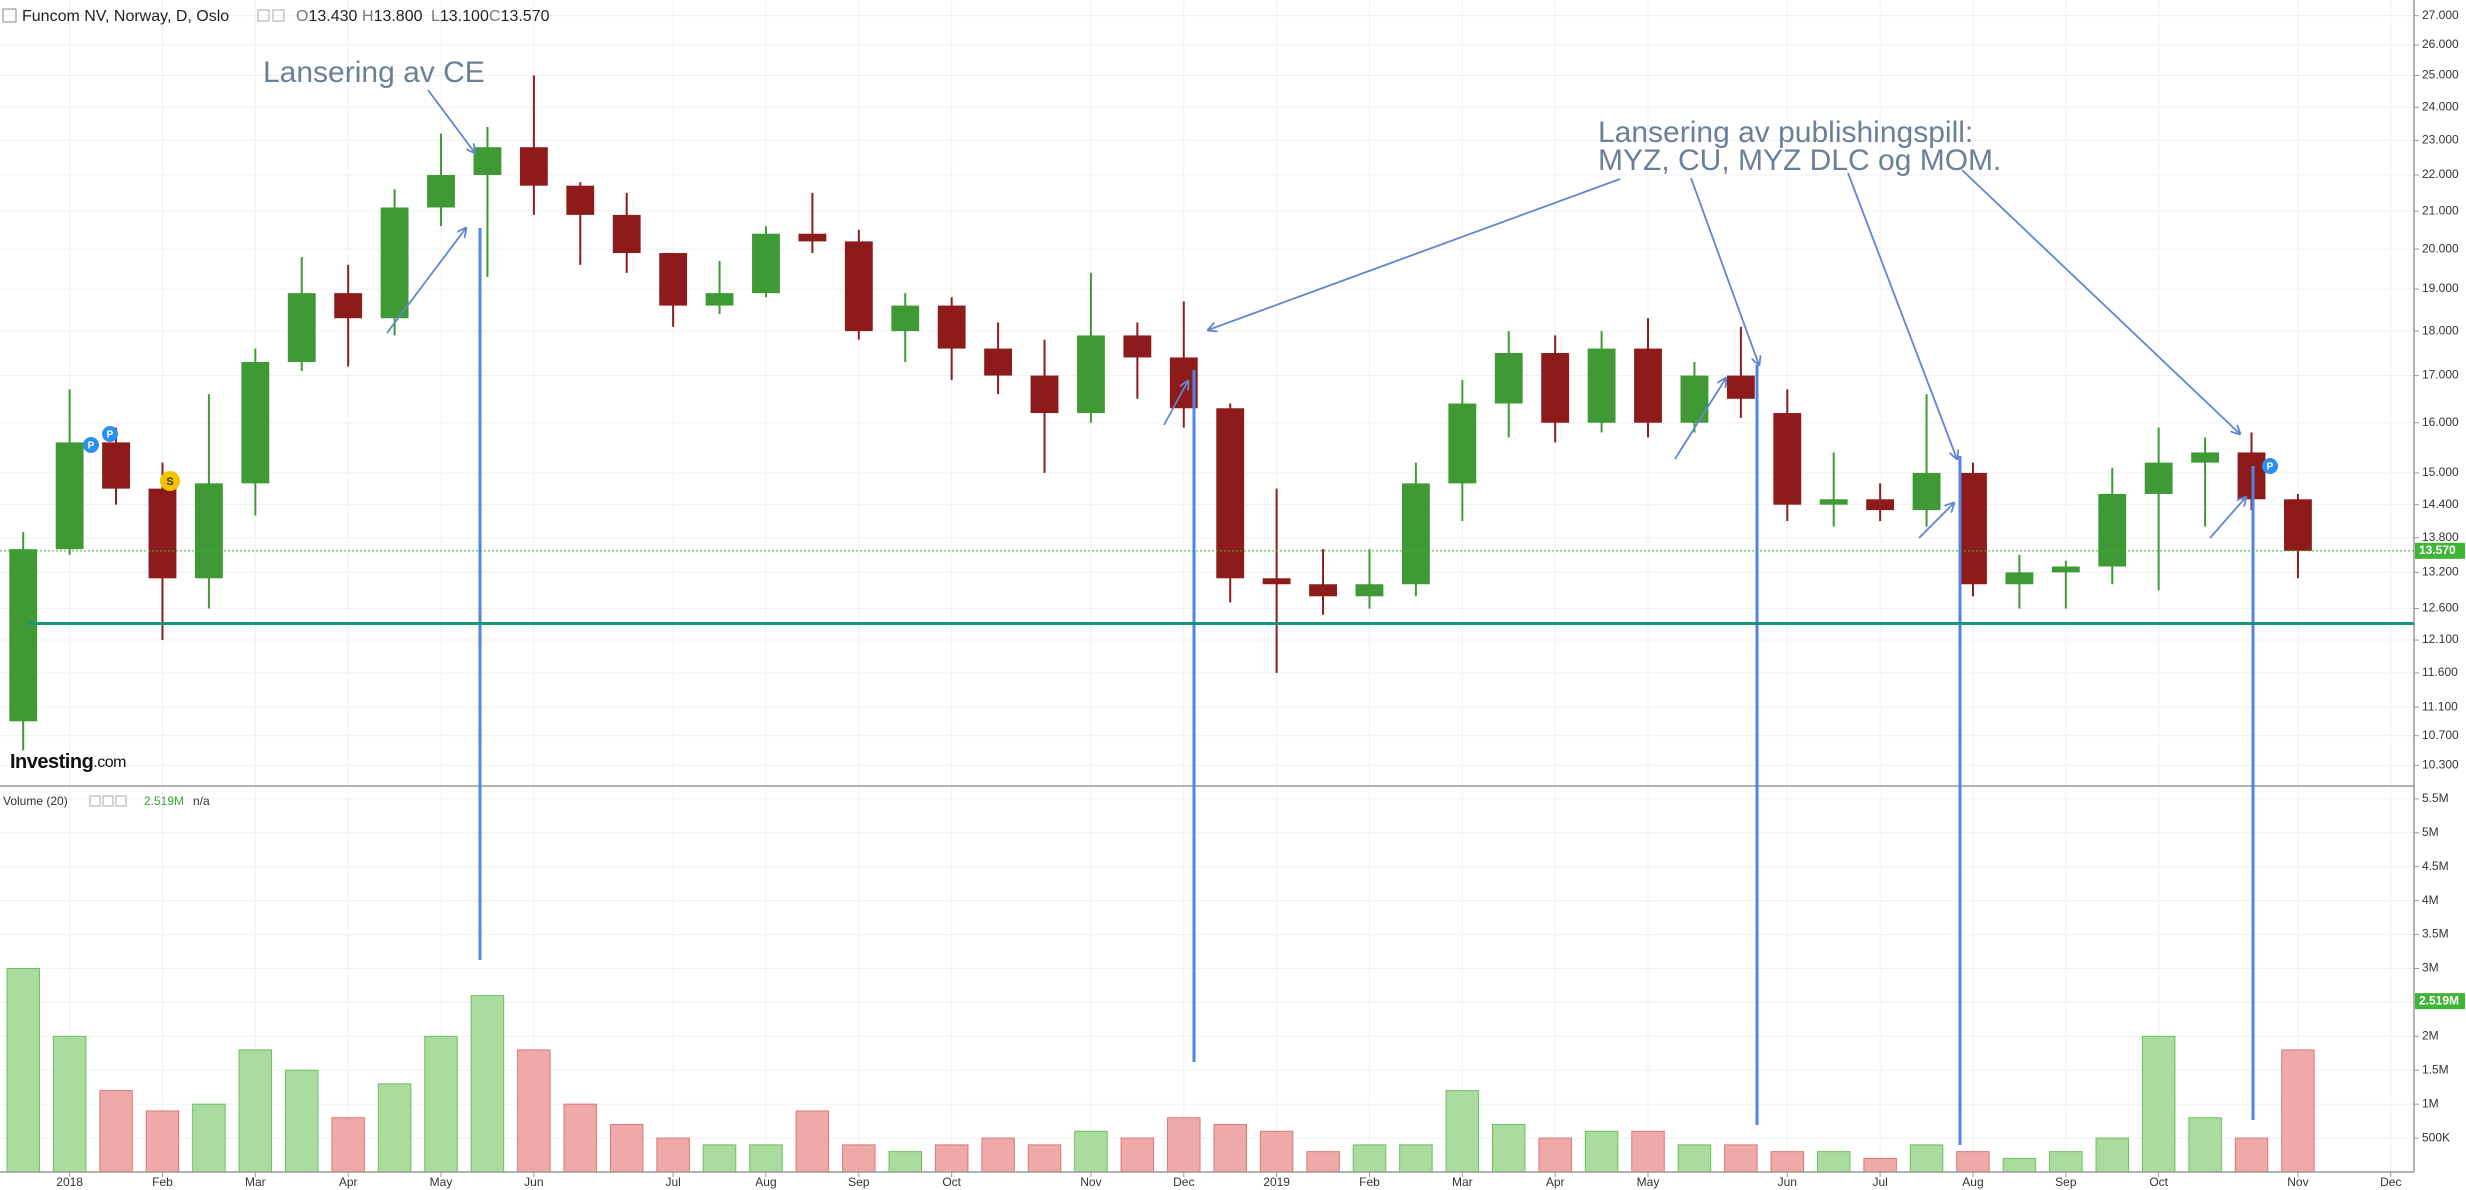 This screenshot has width=2466, height=1190. What do you see at coordinates (332, 16) in the screenshot?
I see `quote-value: 13.430` at bounding box center [332, 16].